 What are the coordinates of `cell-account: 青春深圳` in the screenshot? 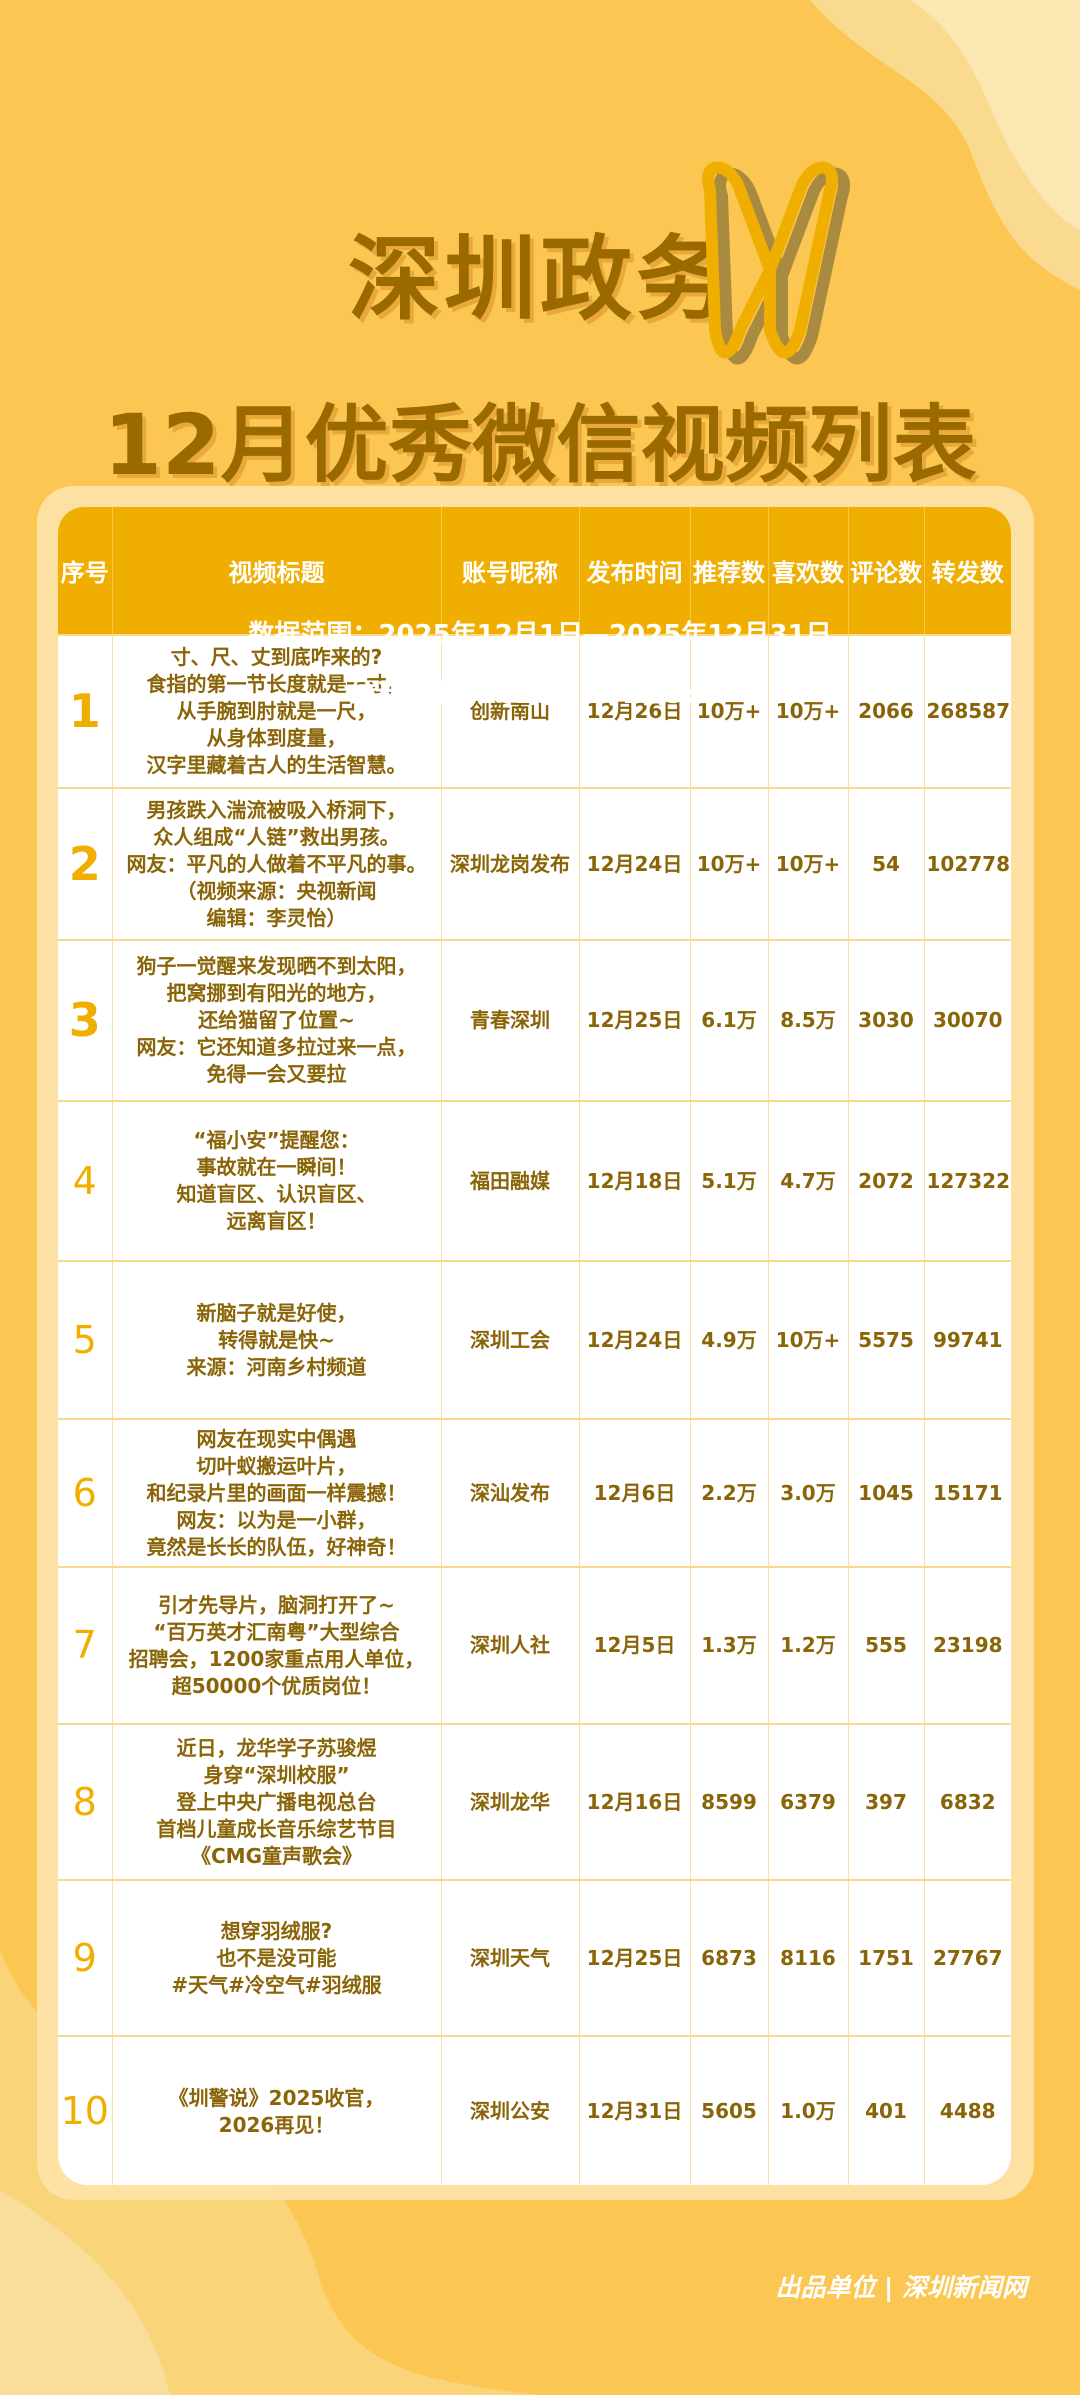 It's located at (509, 1020).